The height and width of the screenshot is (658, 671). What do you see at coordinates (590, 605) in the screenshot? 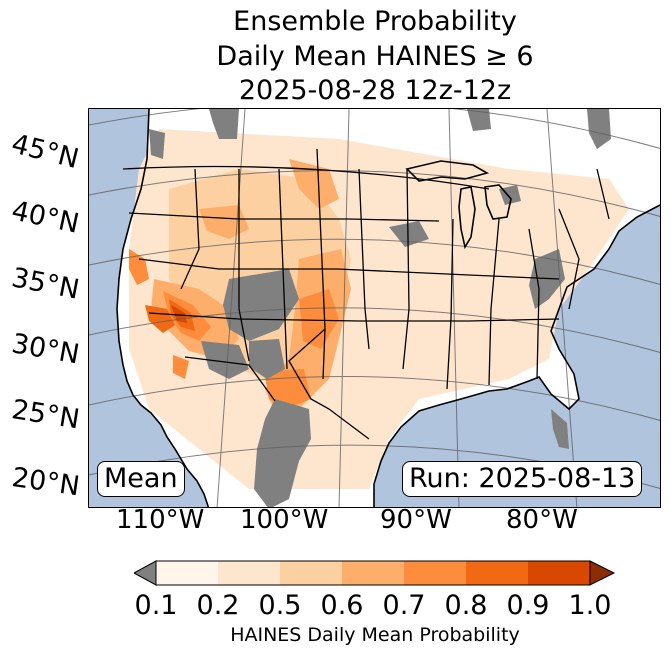
I see `colorbar-tick-7: 1.0` at bounding box center [590, 605].